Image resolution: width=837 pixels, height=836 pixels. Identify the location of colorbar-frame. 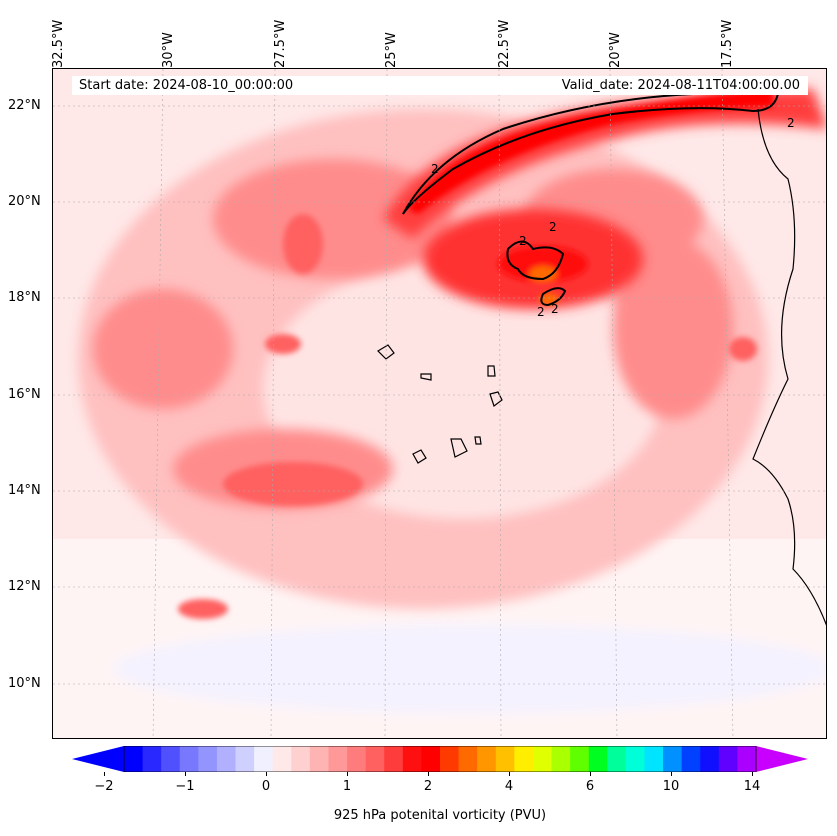
(440, 759).